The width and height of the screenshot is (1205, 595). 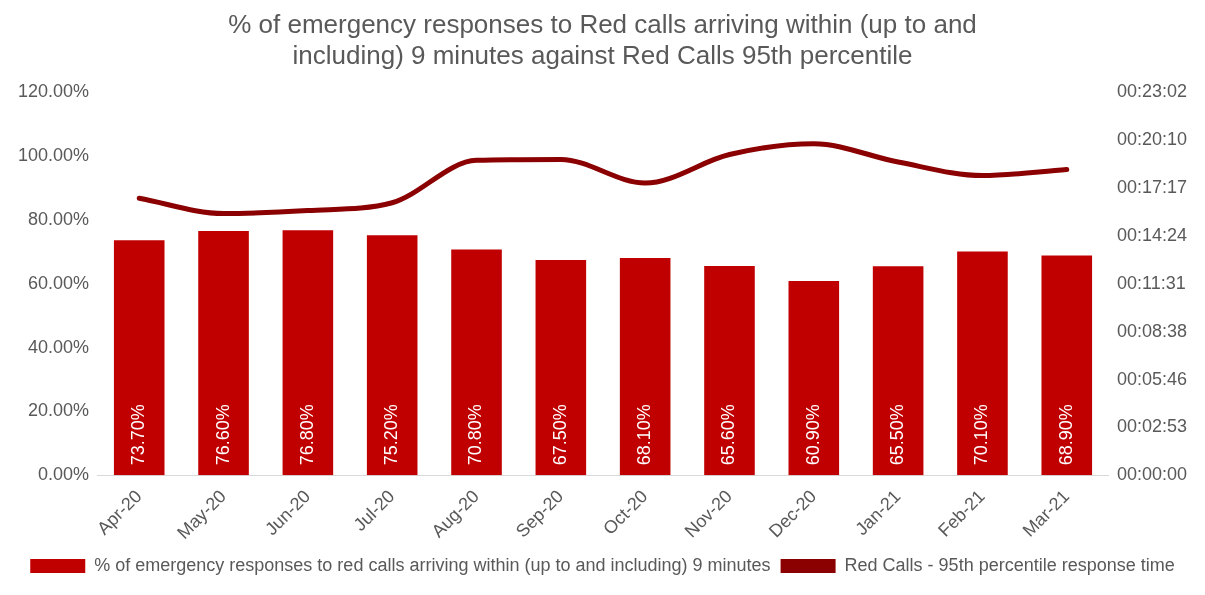 What do you see at coordinates (1152, 330) in the screenshot?
I see `y2-tick-label: 00:08:38` at bounding box center [1152, 330].